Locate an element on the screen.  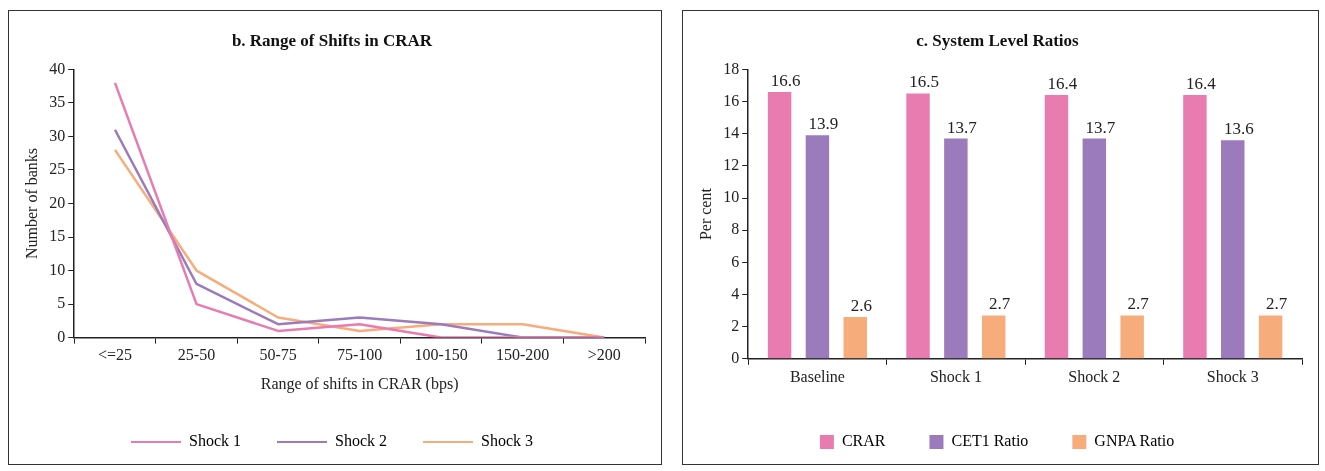
x-tick-label: 150-200 is located at coordinates (523, 355).